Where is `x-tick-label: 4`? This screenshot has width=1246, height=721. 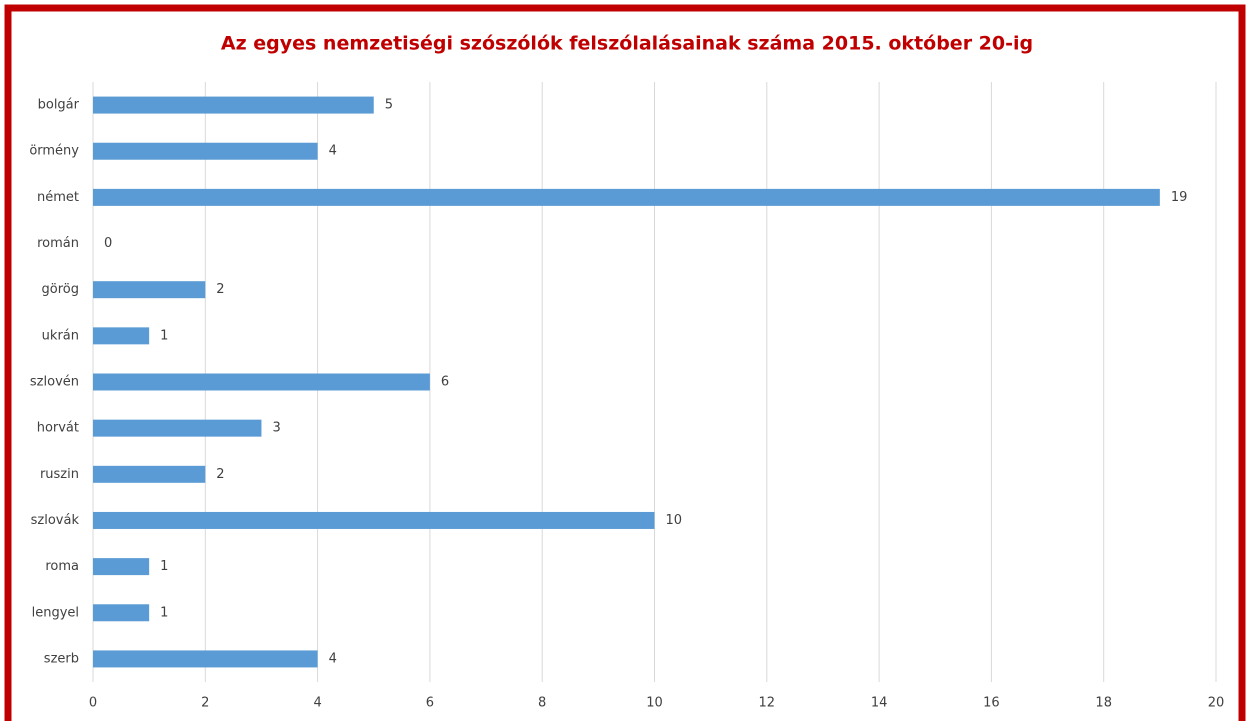 x-tick-label: 4 is located at coordinates (317, 703).